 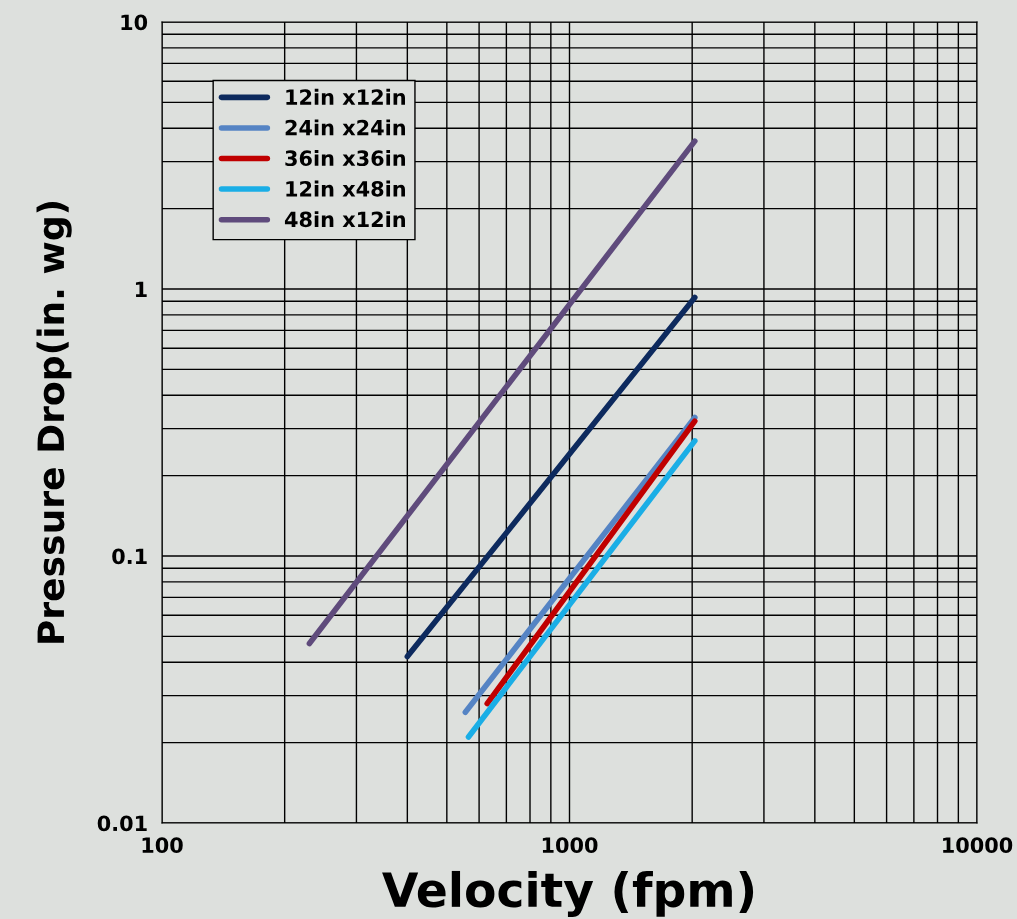 What do you see at coordinates (54, 422) in the screenshot?
I see `y-axis-title: Pressure Drop(in. wg)` at bounding box center [54, 422].